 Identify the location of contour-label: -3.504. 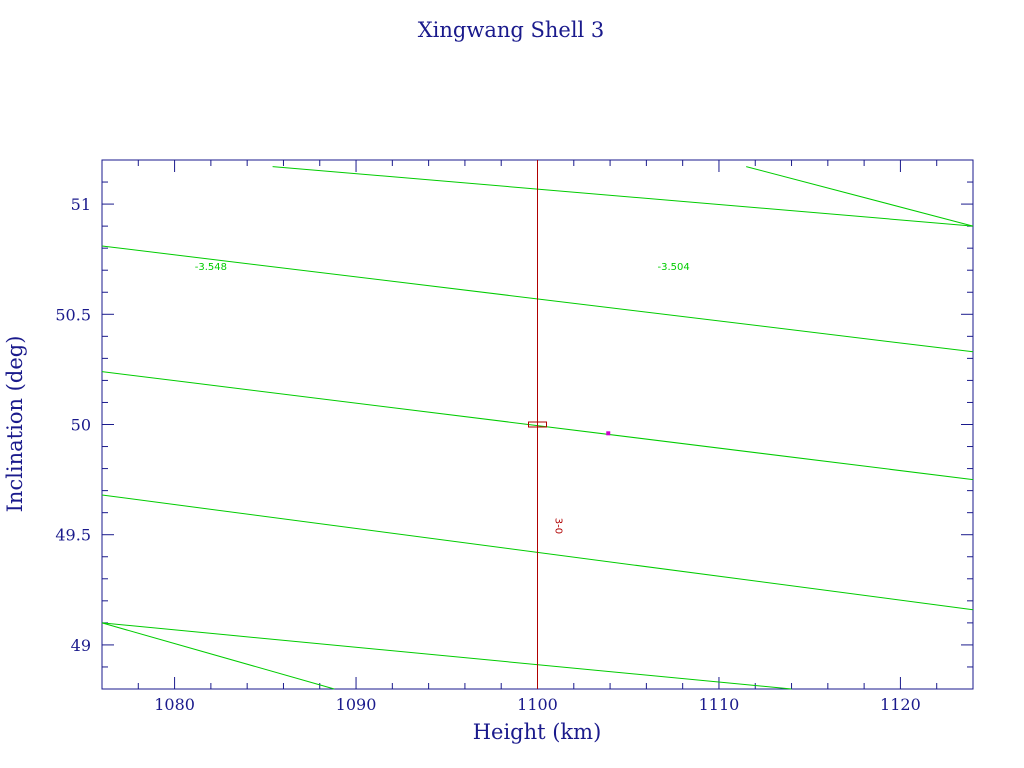
(673, 267).